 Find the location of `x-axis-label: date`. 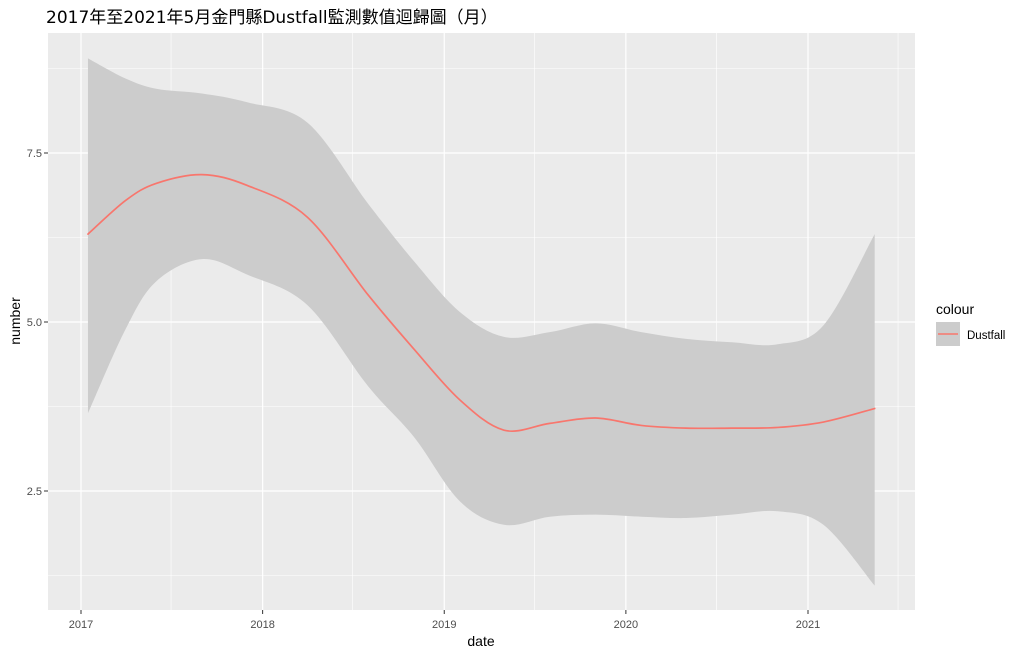

x-axis-label: date is located at coordinates (480, 641).